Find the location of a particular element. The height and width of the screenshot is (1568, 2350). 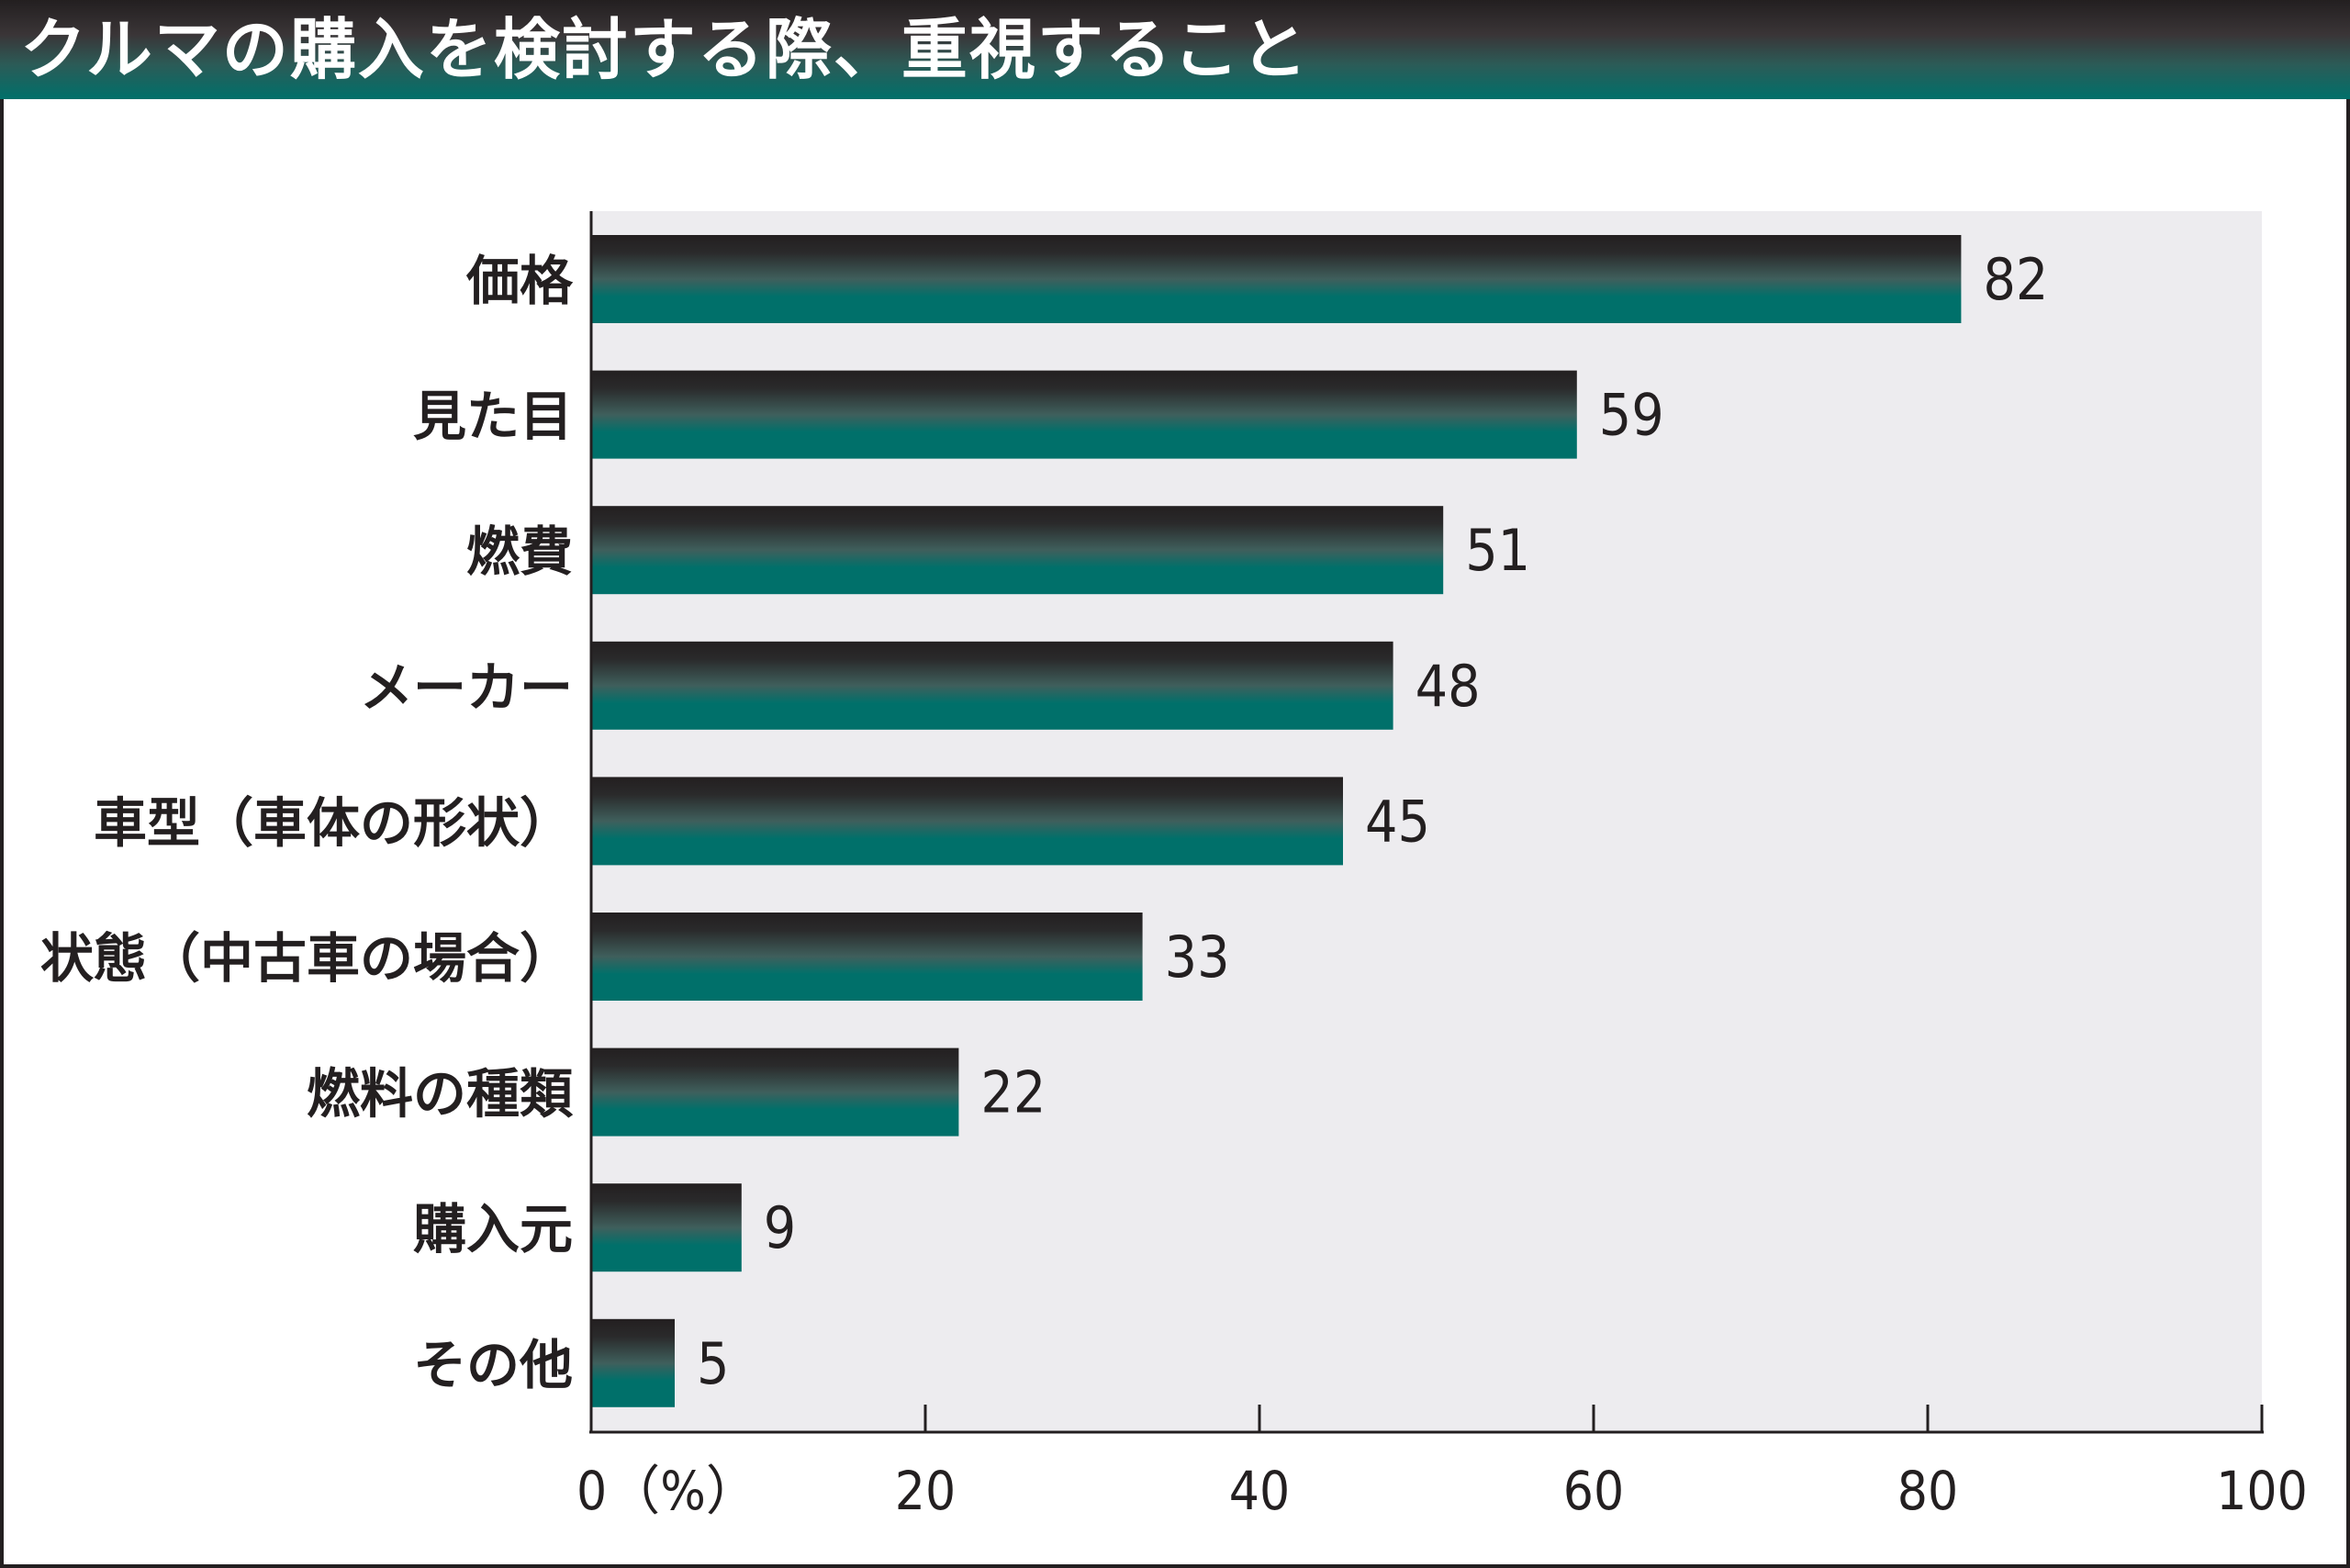

x-tick-label: 100 is located at coordinates (2262, 1491).